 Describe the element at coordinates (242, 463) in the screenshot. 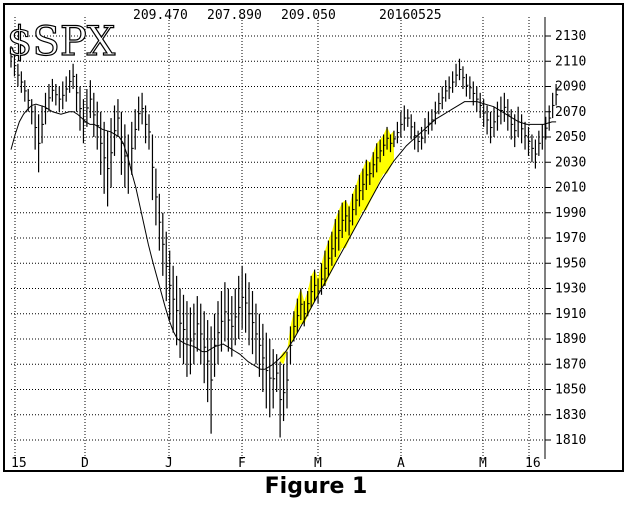

I see `x-tick-label: F` at that location.